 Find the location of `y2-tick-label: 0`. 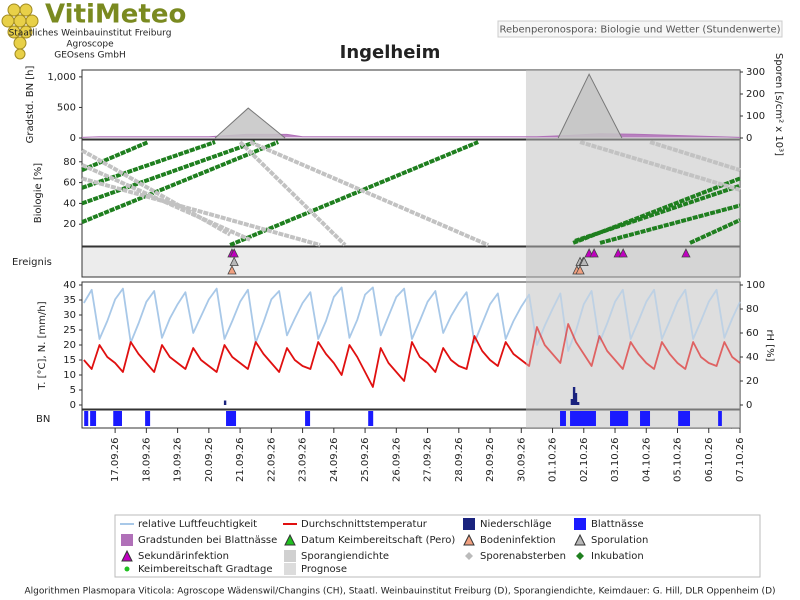

y2-tick-label: 0 is located at coordinates (749, 138).